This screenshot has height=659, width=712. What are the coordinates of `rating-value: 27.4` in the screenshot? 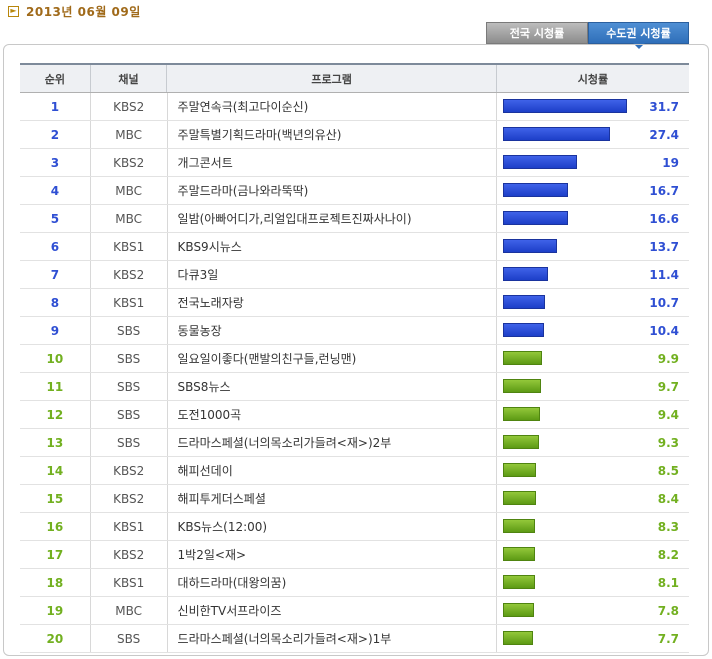 It's located at (664, 134).